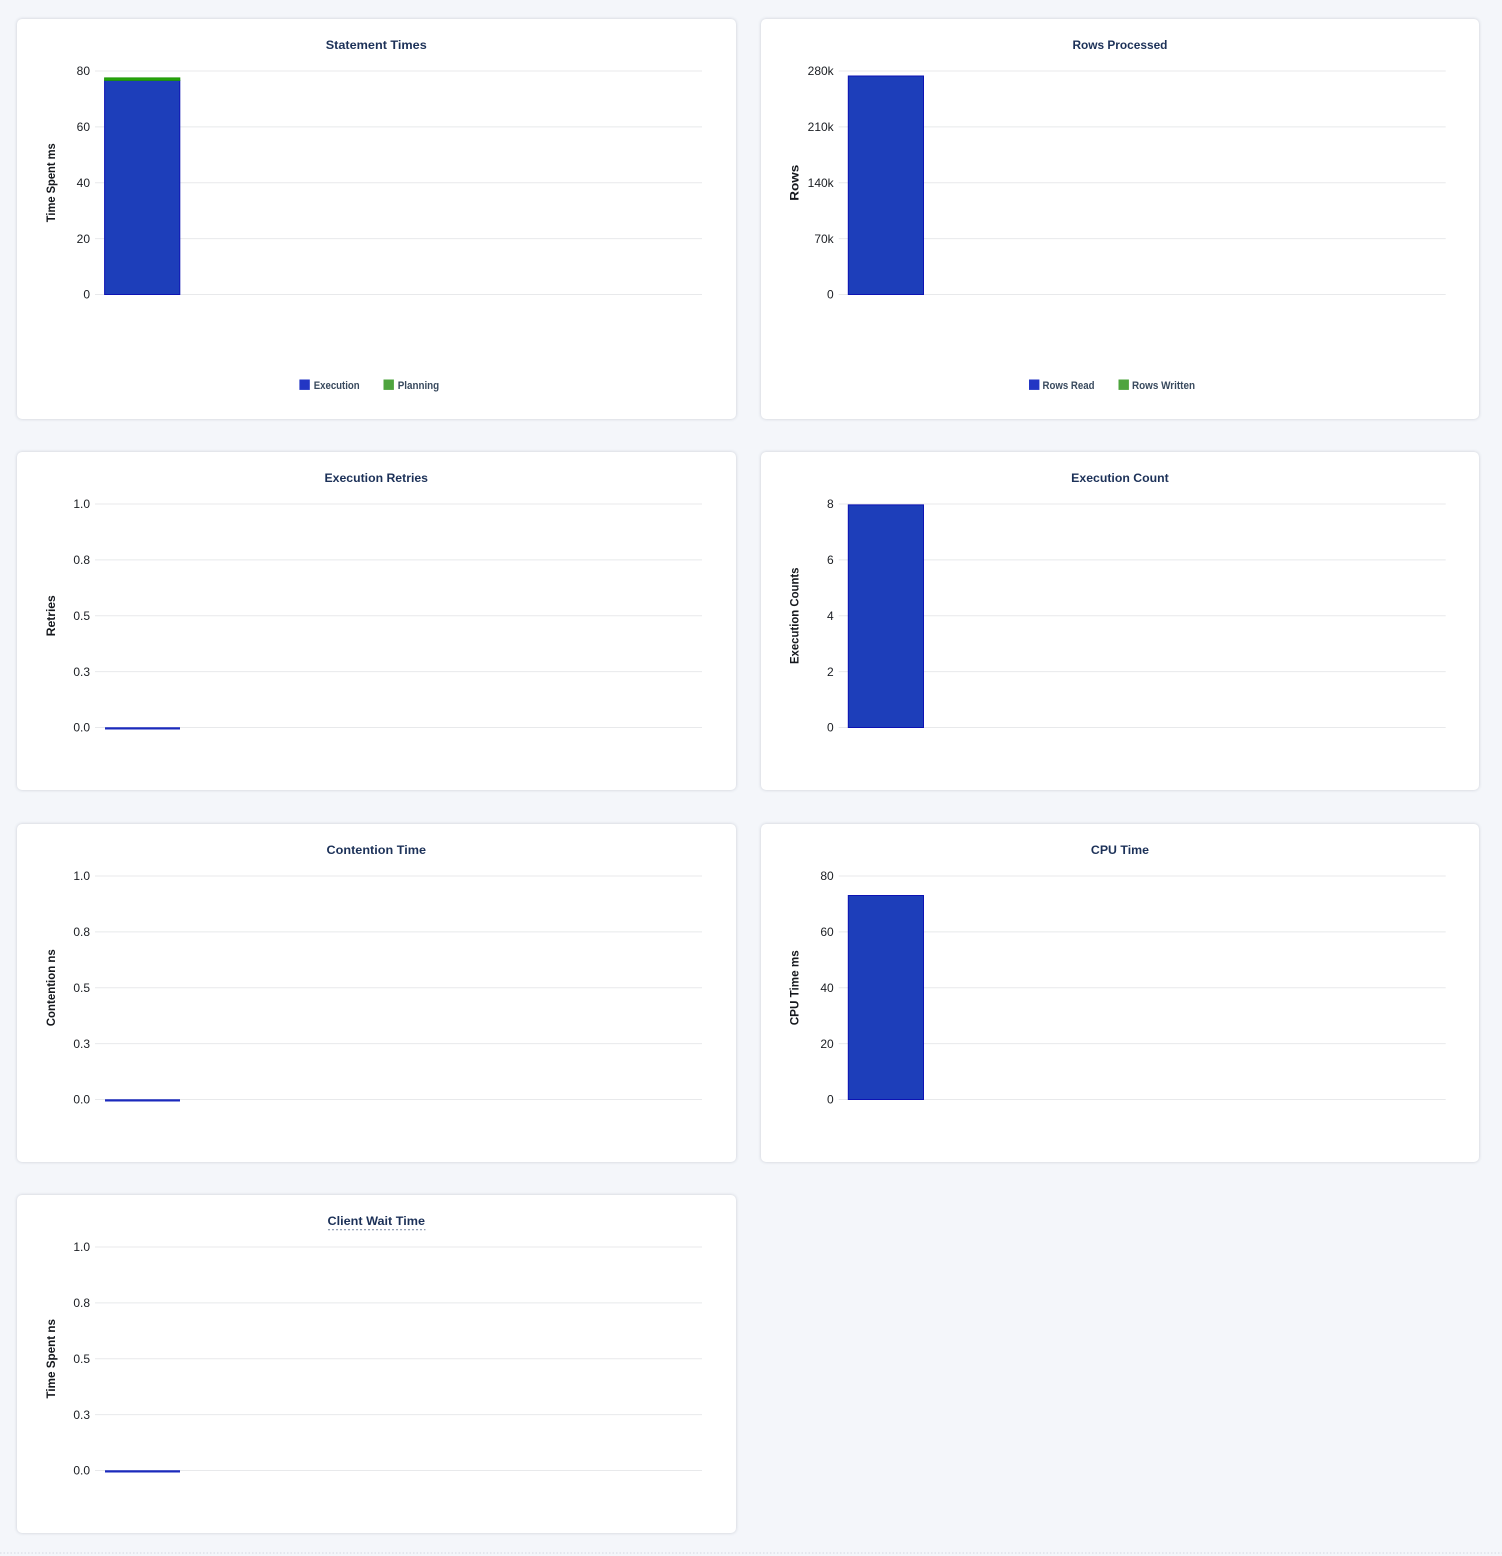 The image size is (1502, 1556). I want to click on svg-text: 4, so click(830, 616).